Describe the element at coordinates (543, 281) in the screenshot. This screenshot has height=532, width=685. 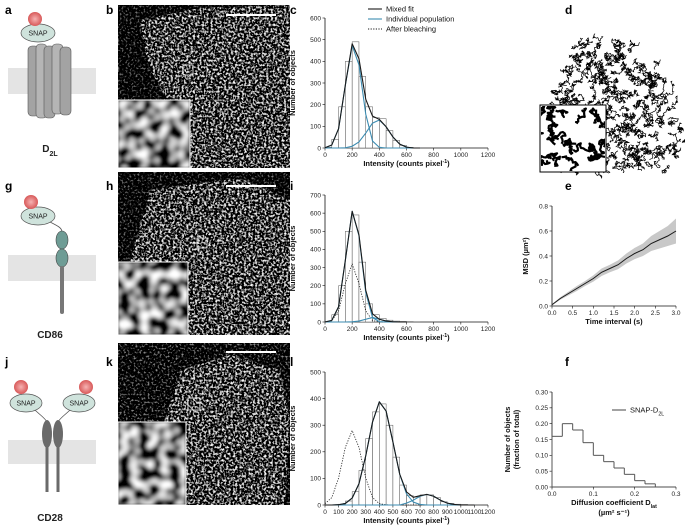
I see `y-tick-label: 0.2` at that location.